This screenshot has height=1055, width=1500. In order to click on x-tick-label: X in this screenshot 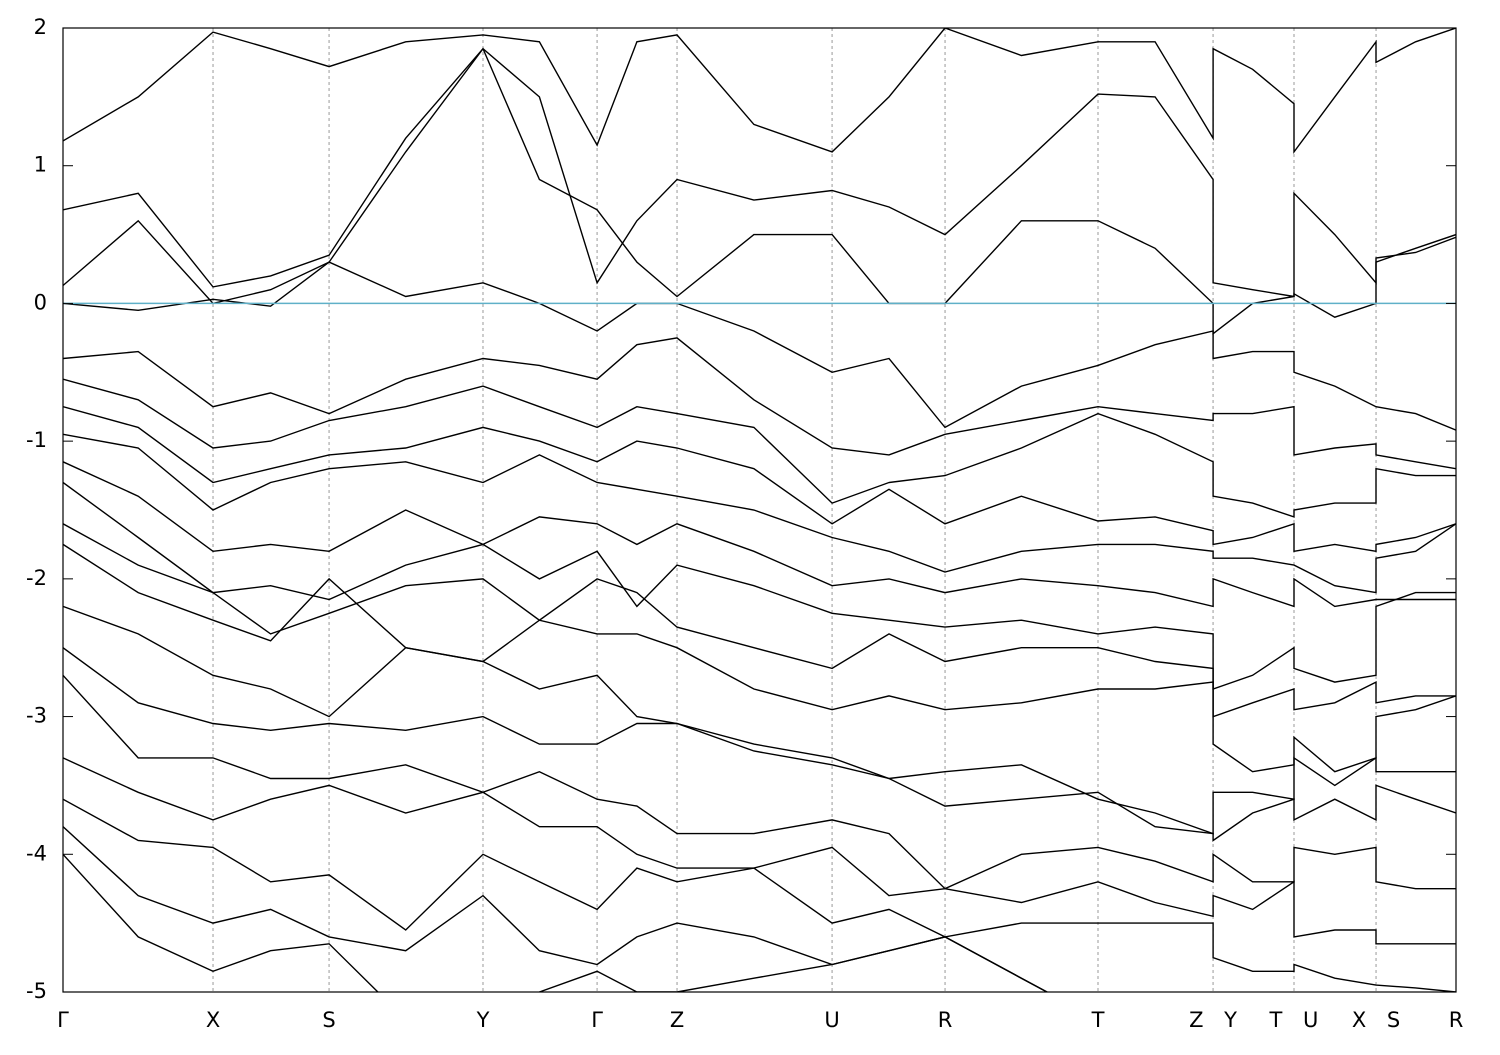, I will do `click(213, 1020)`.